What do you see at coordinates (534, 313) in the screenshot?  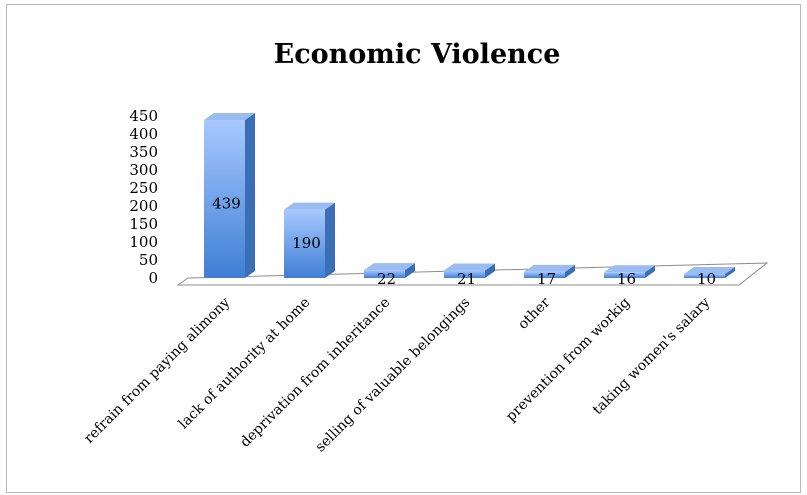 I see `category-label: other` at bounding box center [534, 313].